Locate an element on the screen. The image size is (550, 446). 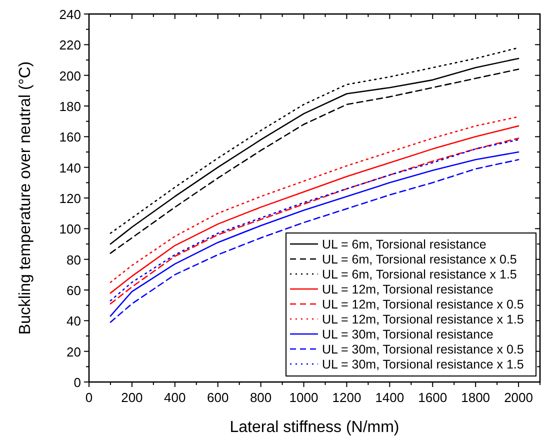
legend-label: UL = 30m, Torsional resistance x 1.5 is located at coordinates (423, 365).